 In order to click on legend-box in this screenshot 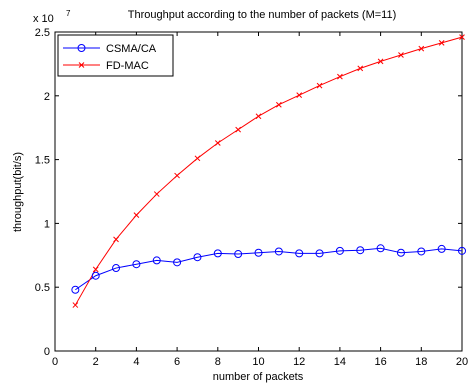, I will do `click(115, 55)`.